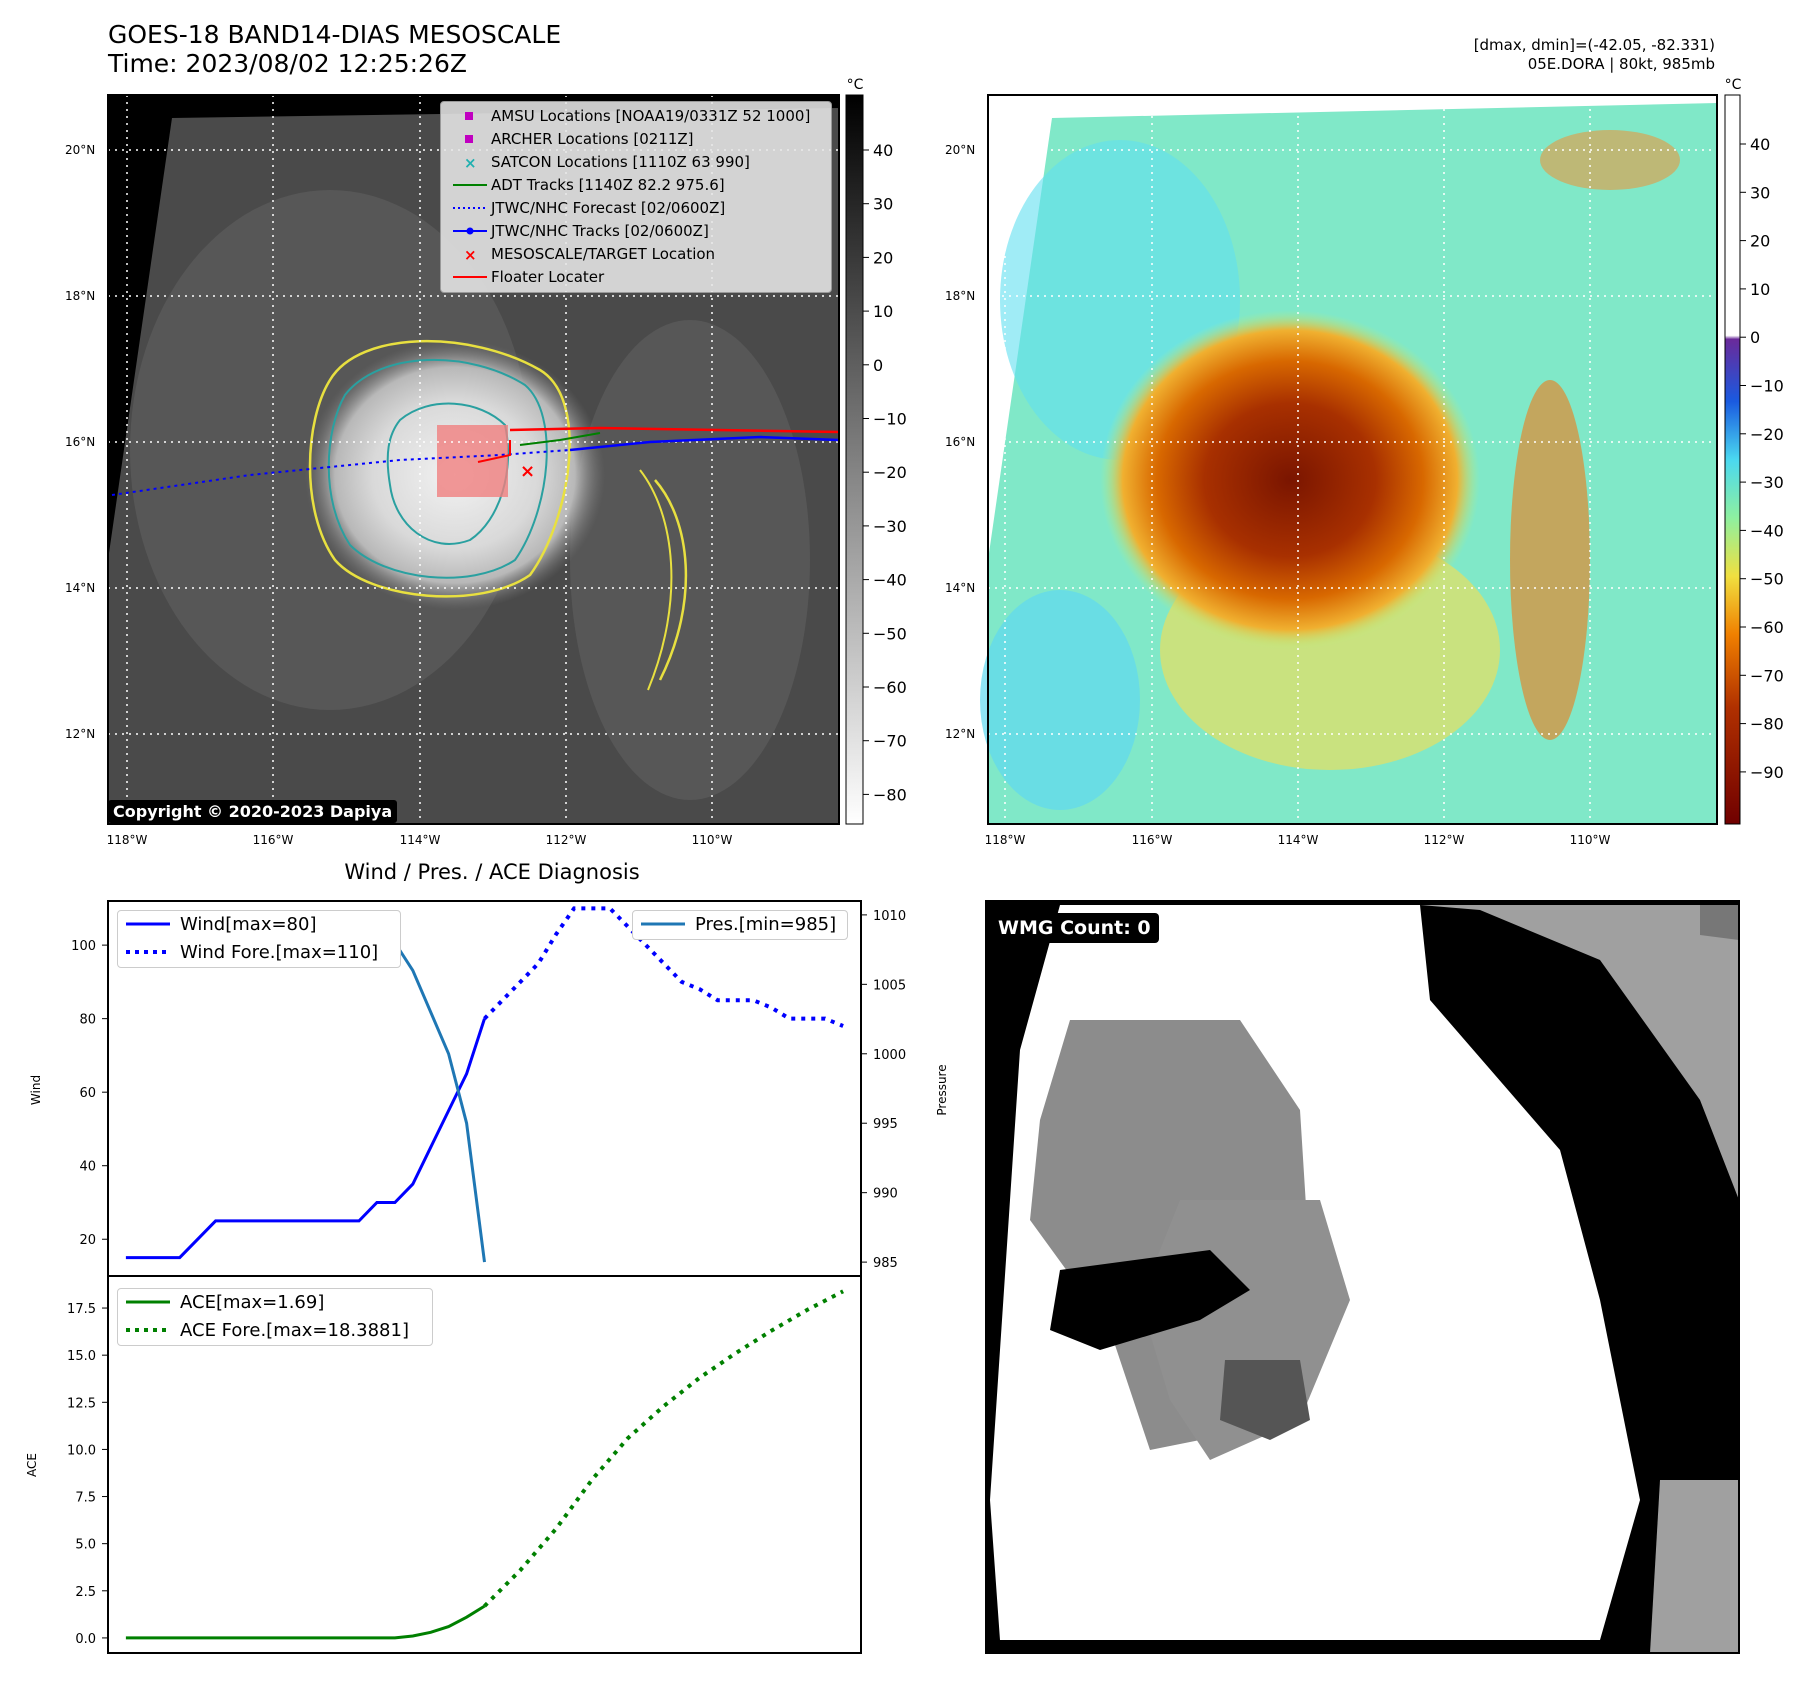 The image size is (1801, 1684). I want to click on series-line-wind-fore-, so click(663, 967).